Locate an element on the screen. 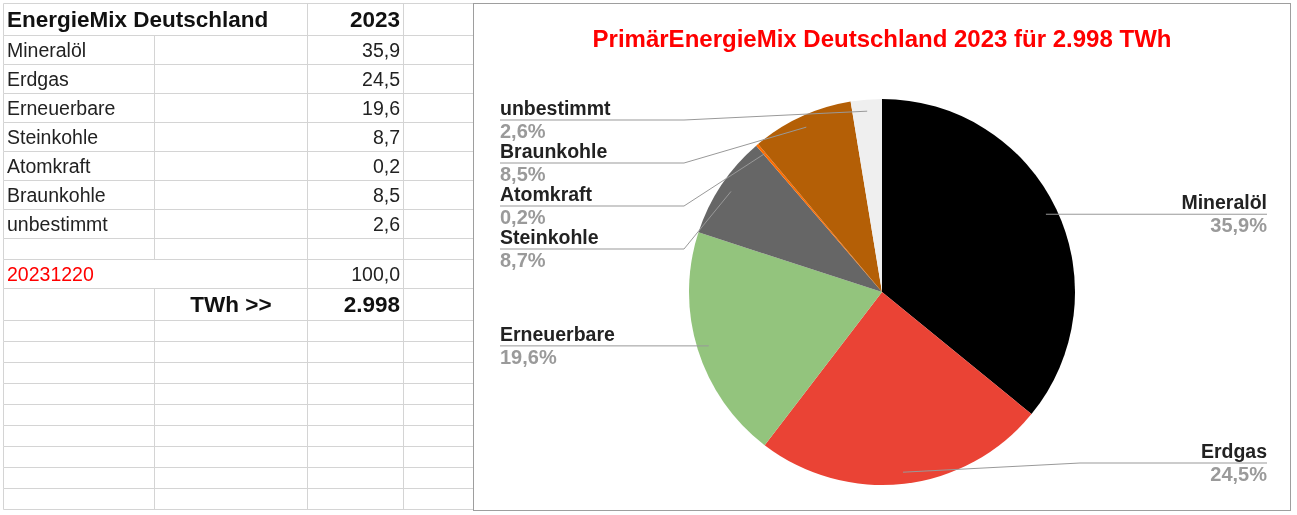 The height and width of the screenshot is (515, 1297). data-label: 24,5% is located at coordinates (1239, 474).